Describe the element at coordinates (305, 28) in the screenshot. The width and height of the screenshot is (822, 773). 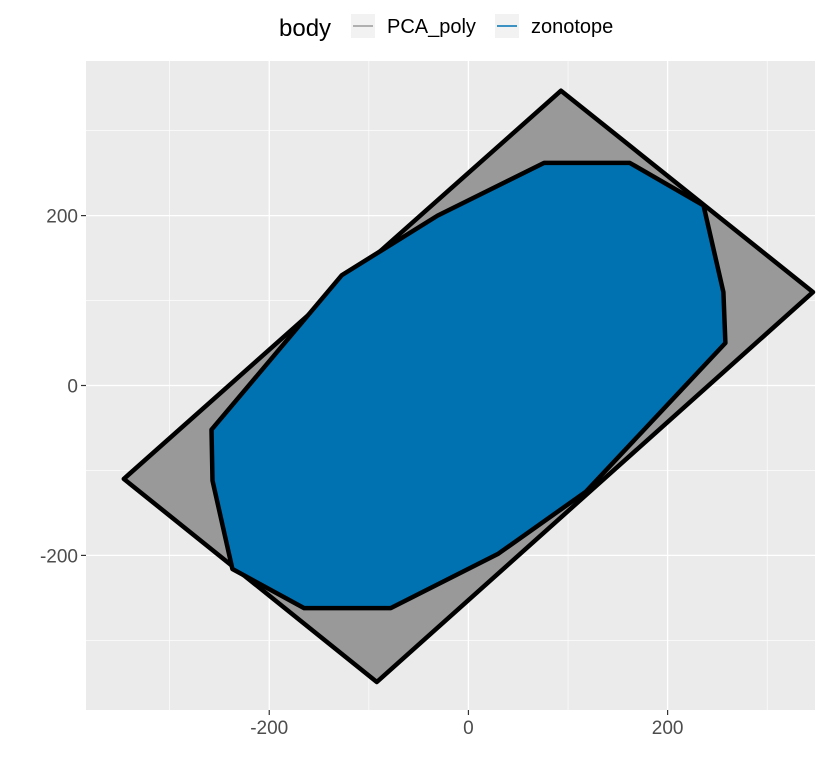
I see `legend-title: body` at that location.